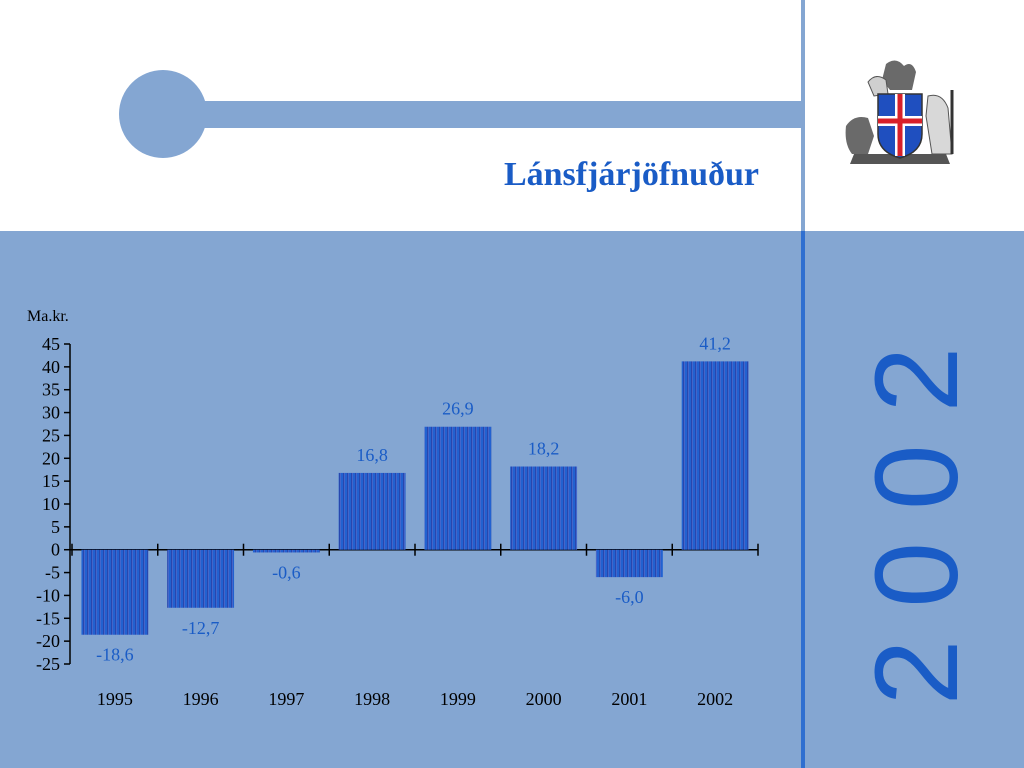 The width and height of the screenshot is (1024, 768). What do you see at coordinates (115, 699) in the screenshot?
I see `x-tick-label-1995: 1995` at bounding box center [115, 699].